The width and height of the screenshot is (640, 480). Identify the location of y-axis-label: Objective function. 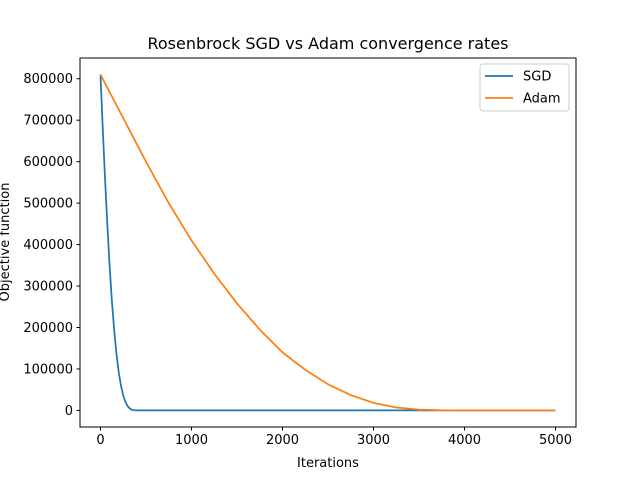
(6, 242).